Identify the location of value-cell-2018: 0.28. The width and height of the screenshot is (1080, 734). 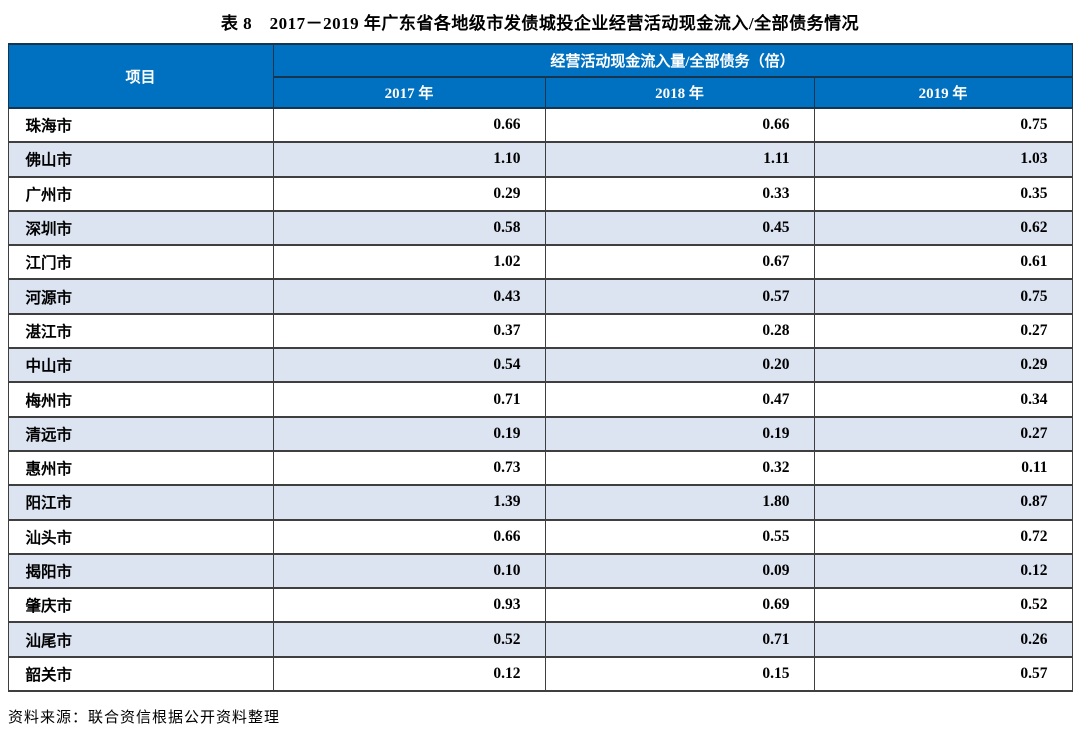
(679, 331).